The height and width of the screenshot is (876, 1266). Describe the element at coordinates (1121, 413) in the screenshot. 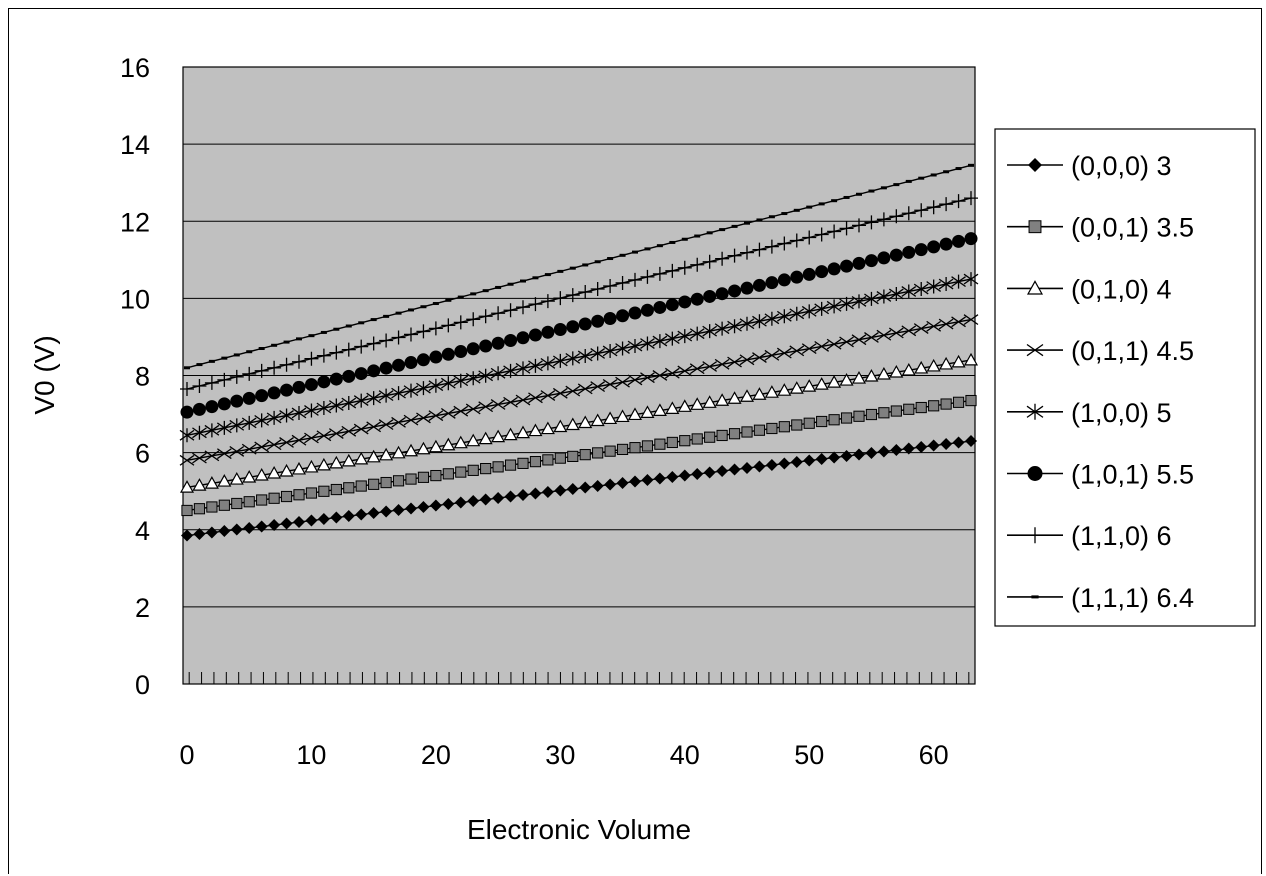

I see `legend-label: (1,0,0) 5` at that location.